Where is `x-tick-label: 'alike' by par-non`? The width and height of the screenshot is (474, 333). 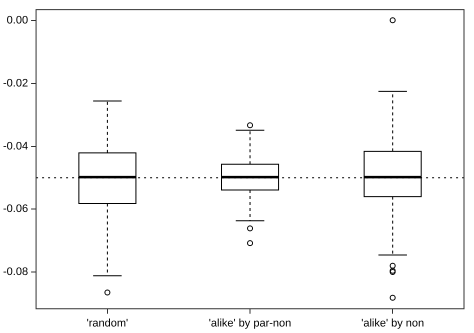 x-tick-label: 'alike' by par-non is located at coordinates (250, 323).